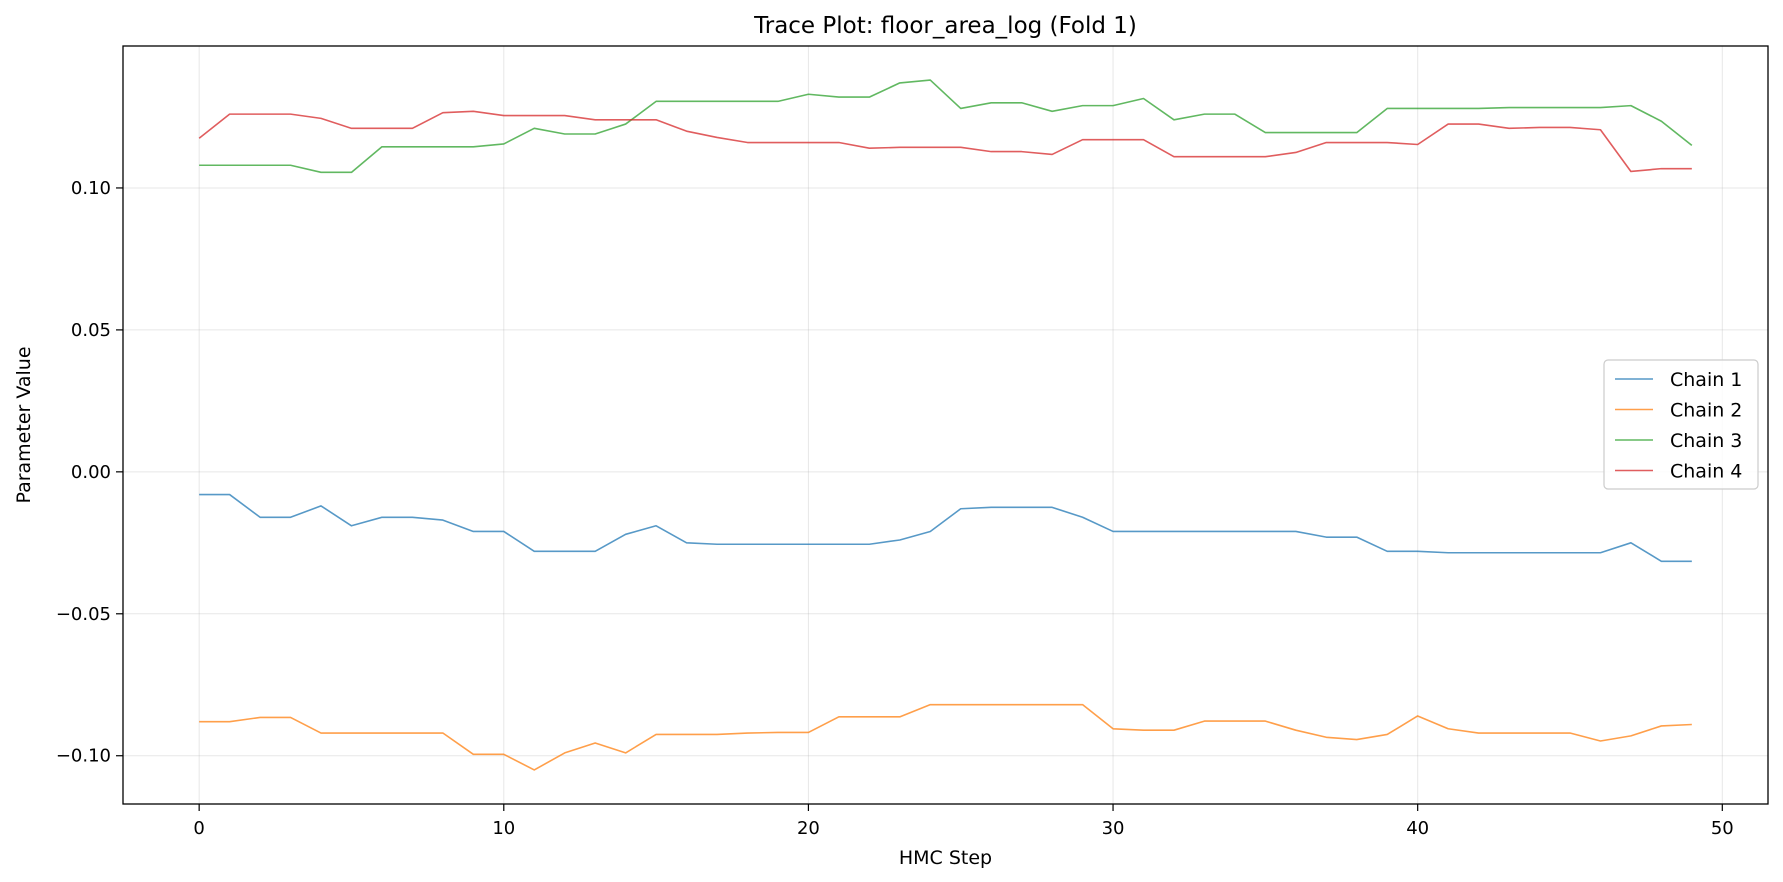 This screenshot has height=882, width=1783. I want to click on legend-label-chain-2: Chain 2, so click(1706, 411).